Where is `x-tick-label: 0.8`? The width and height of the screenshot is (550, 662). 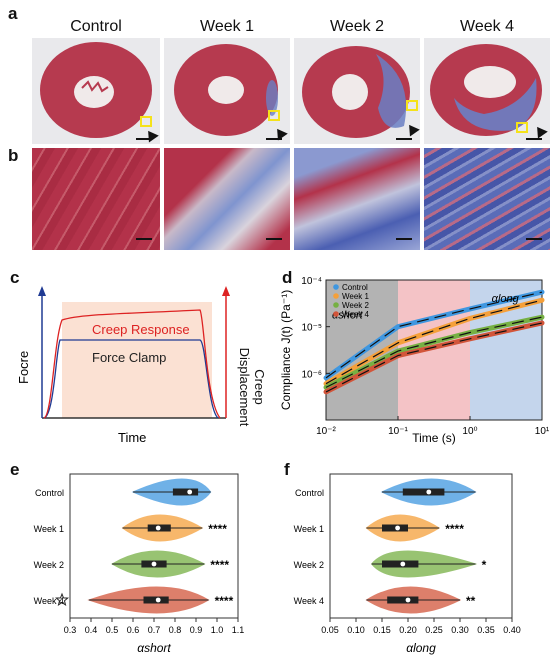 x-tick-label: 0.8 is located at coordinates (175, 630).